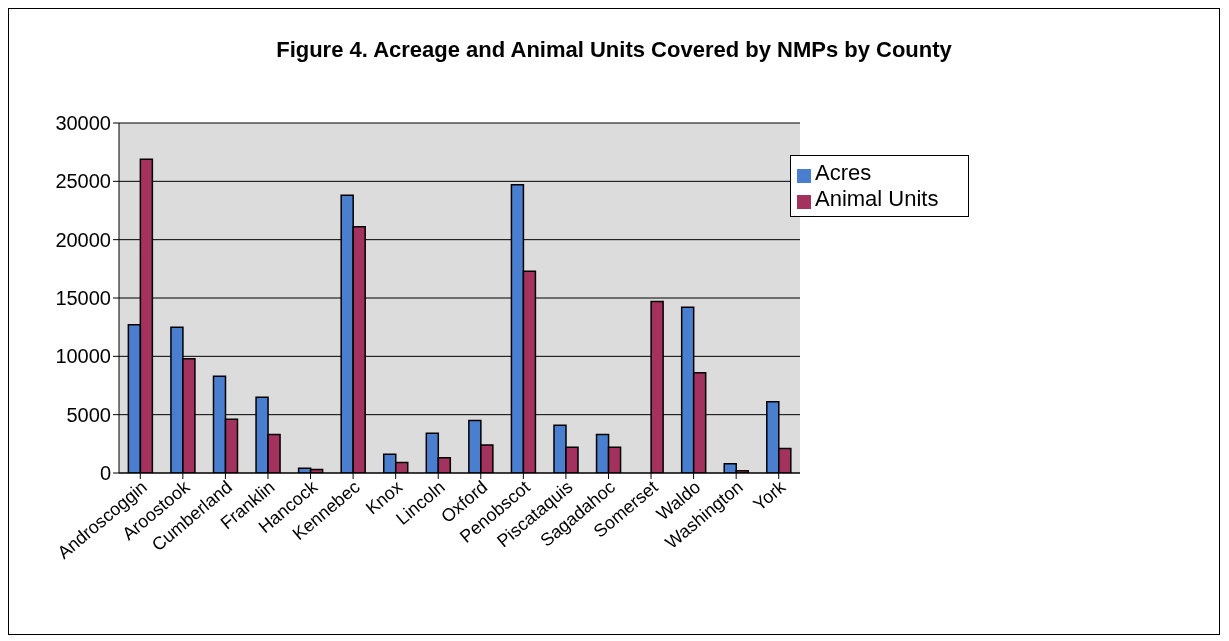 The height and width of the screenshot is (641, 1229). What do you see at coordinates (614, 50) in the screenshot?
I see `chart-title: Figure 4. Acreage and Animal Units Covered by NMPs by County` at bounding box center [614, 50].